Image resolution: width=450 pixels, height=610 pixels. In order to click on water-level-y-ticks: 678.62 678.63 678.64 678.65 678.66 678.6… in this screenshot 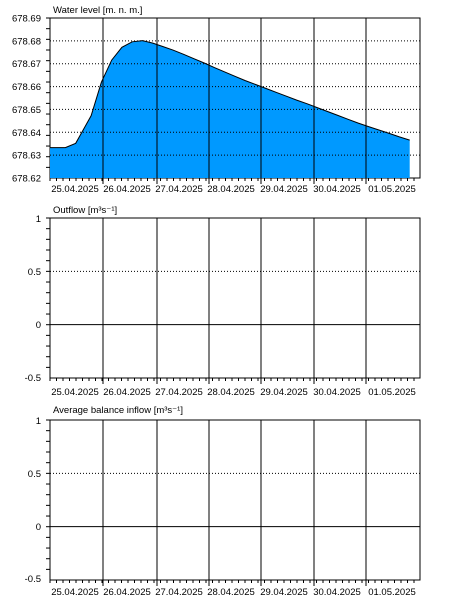, I will do `click(26, 99)`.